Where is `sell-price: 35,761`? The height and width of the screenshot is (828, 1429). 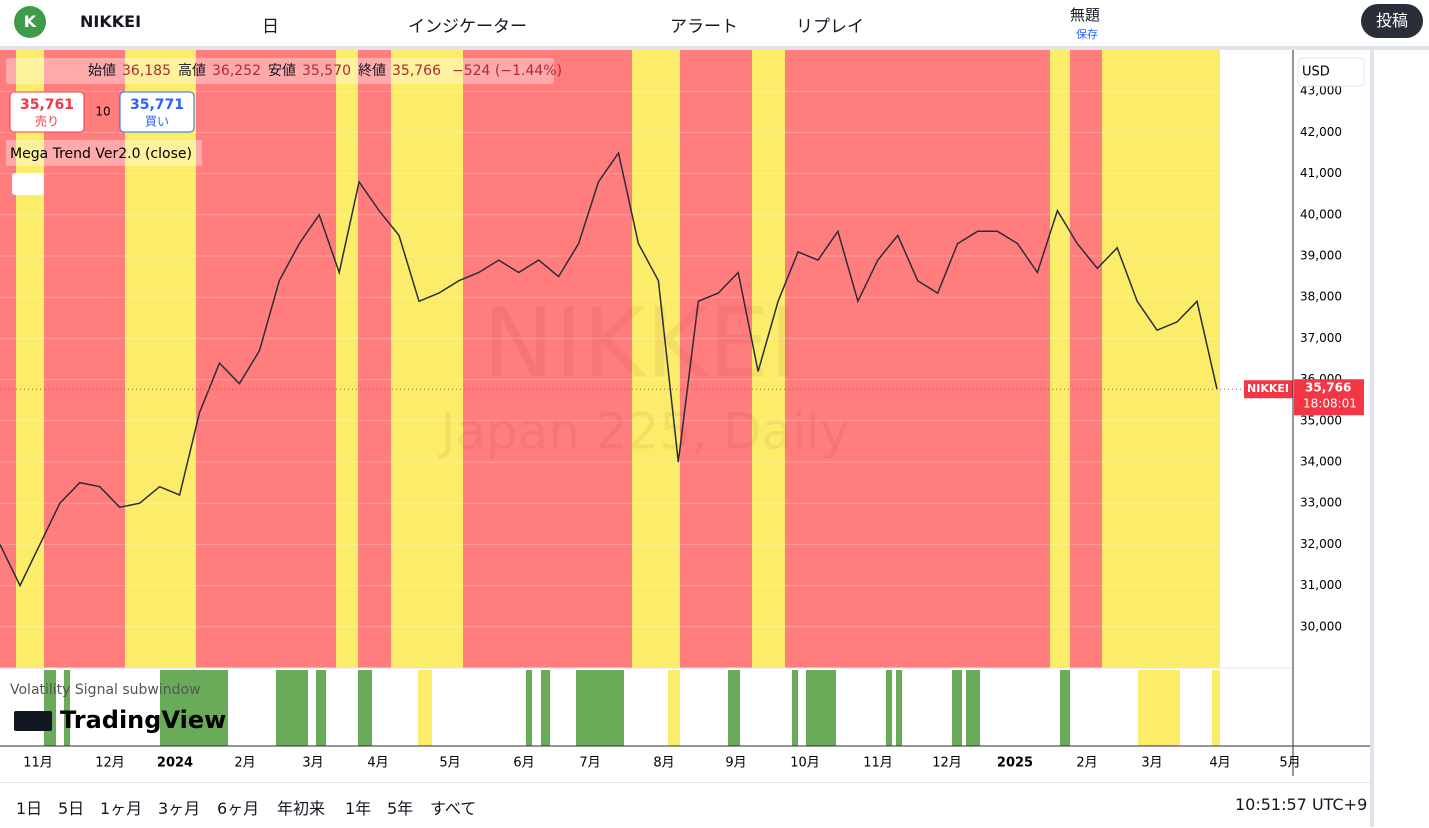
sell-price: 35,761 is located at coordinates (47, 105).